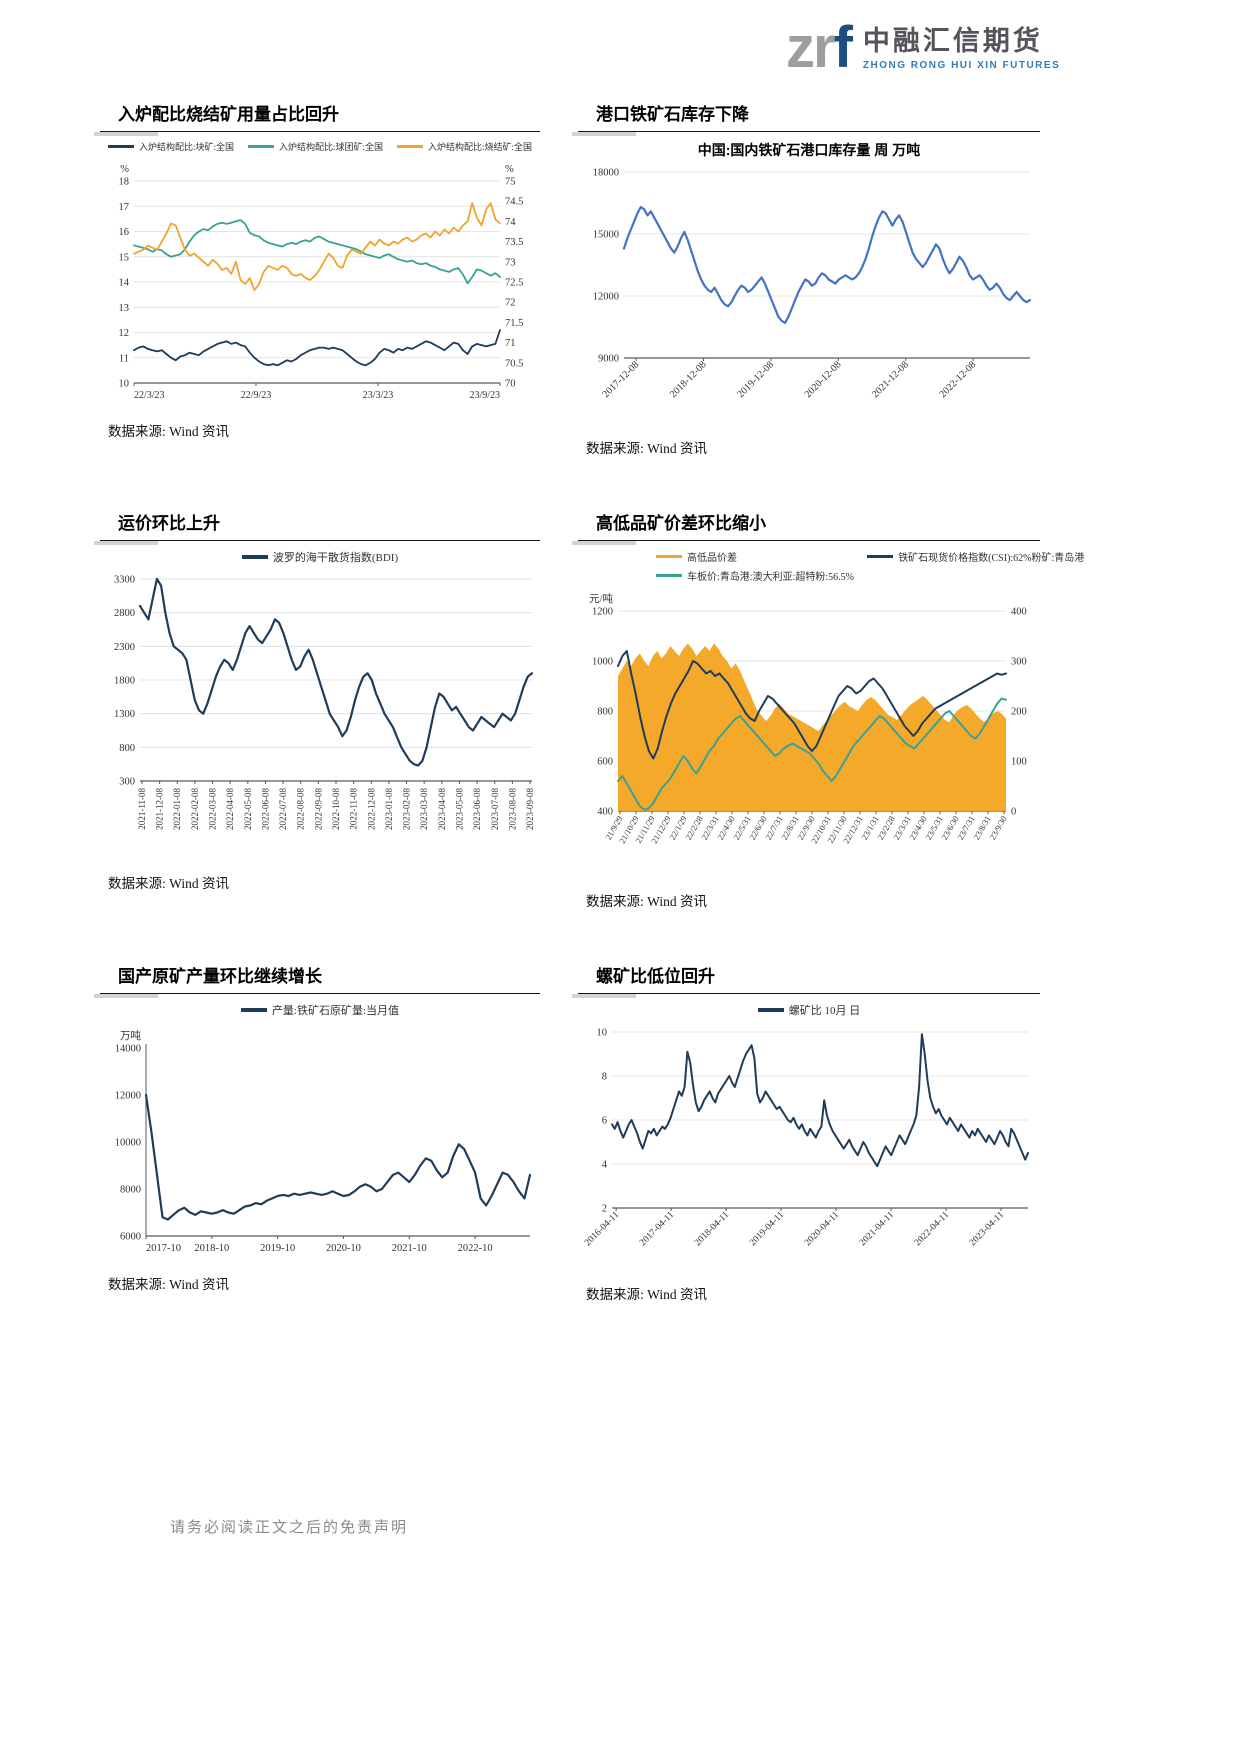  What do you see at coordinates (124, 714) in the screenshot?
I see `svg-text: 1300` at bounding box center [124, 714].